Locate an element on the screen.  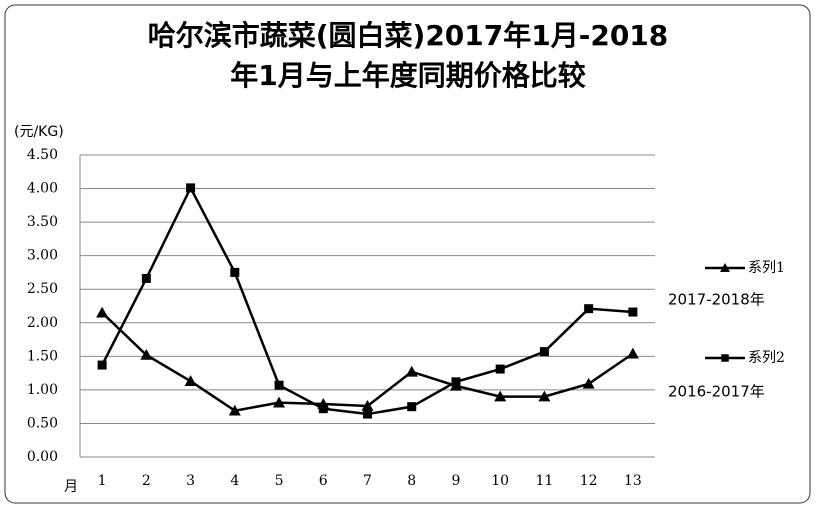
x-tick-label: 6 is located at coordinates (323, 481).